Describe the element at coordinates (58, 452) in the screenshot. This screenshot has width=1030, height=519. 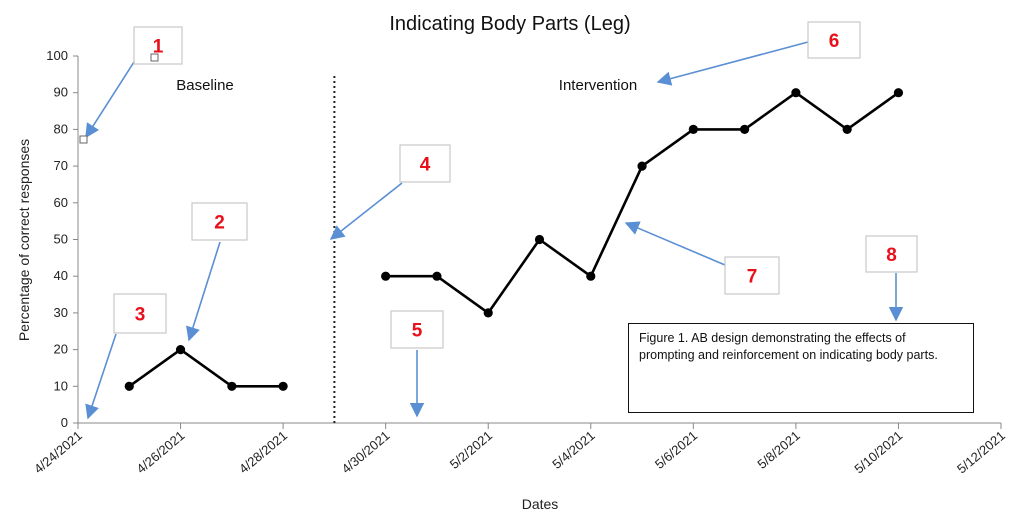
I see `x-tick-label: 4/24/2021` at that location.